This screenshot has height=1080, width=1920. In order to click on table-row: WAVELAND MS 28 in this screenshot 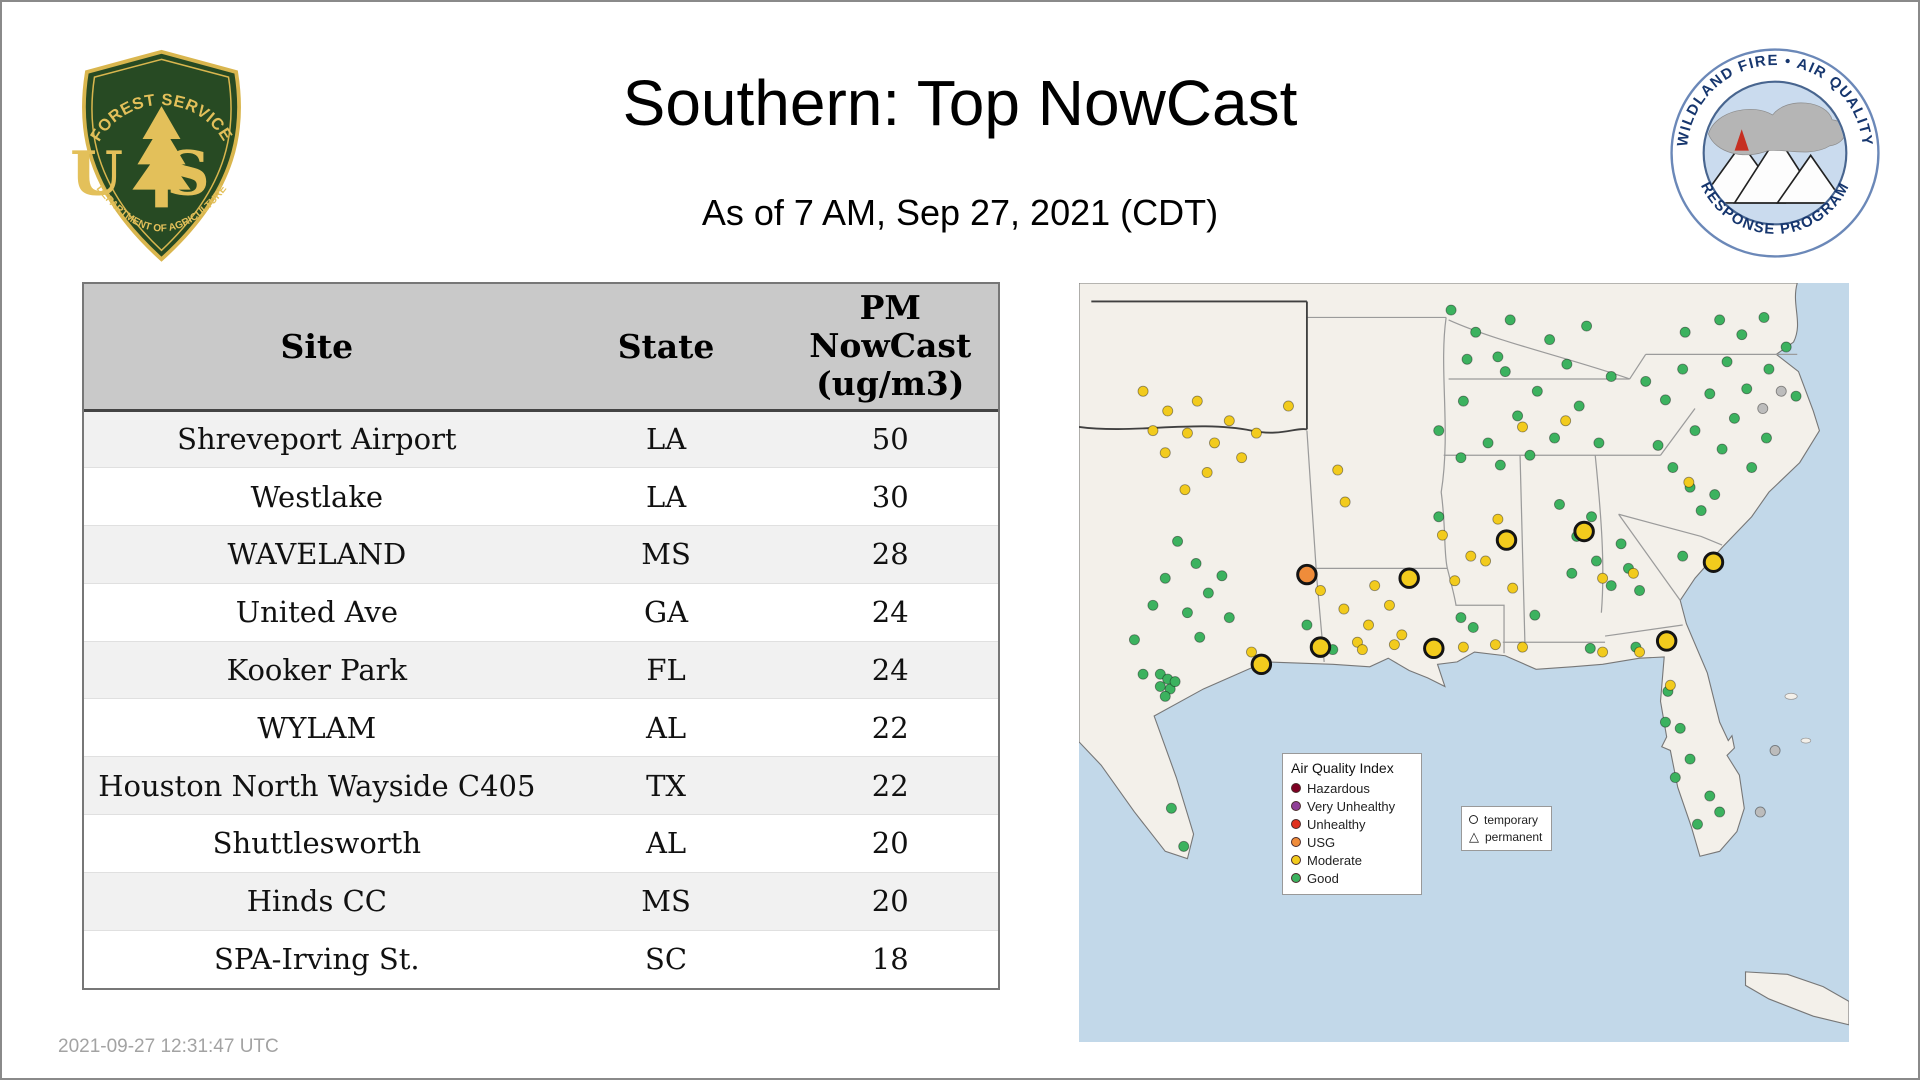, I will do `click(541, 554)`.